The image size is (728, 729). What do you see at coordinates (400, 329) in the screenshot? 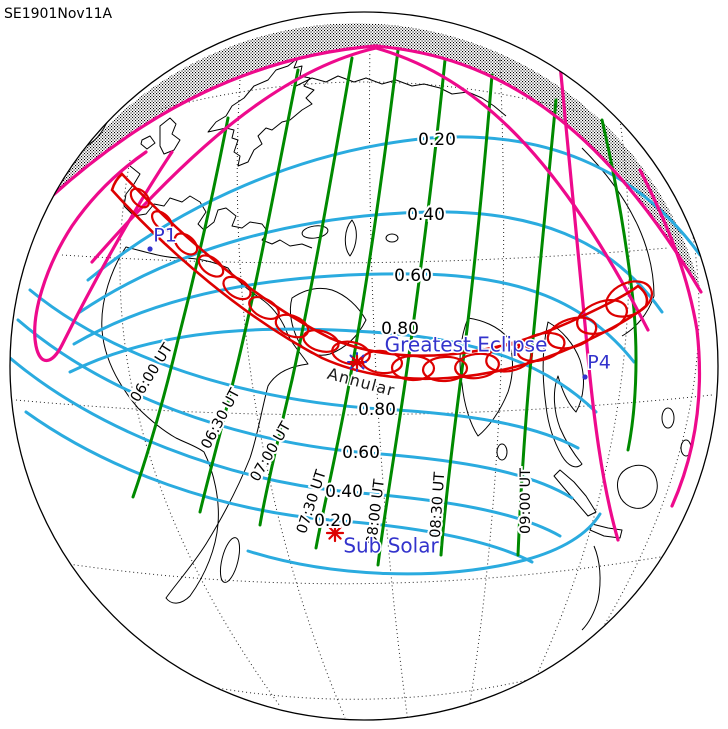
I see `obscuration-label-north-080: 0.80` at bounding box center [400, 329].